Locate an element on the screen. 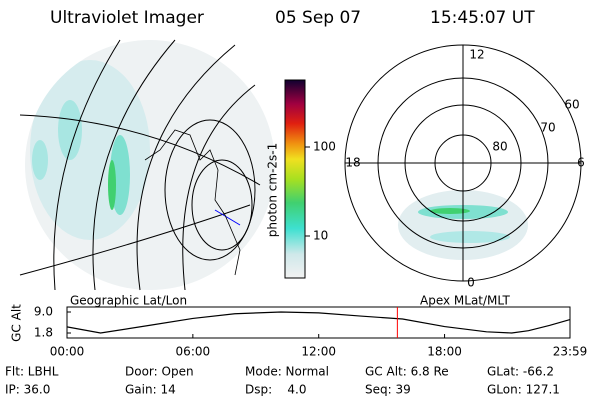 This screenshot has width=600, height=400. altitude-label: GC Alt is located at coordinates (17, 323).